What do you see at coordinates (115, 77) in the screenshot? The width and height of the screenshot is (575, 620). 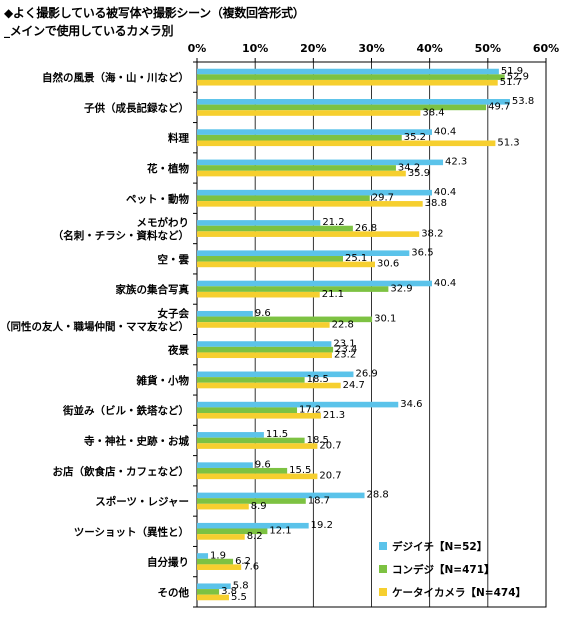 I see `category-label: 自然の風景（海・山・川など）` at bounding box center [115, 77].